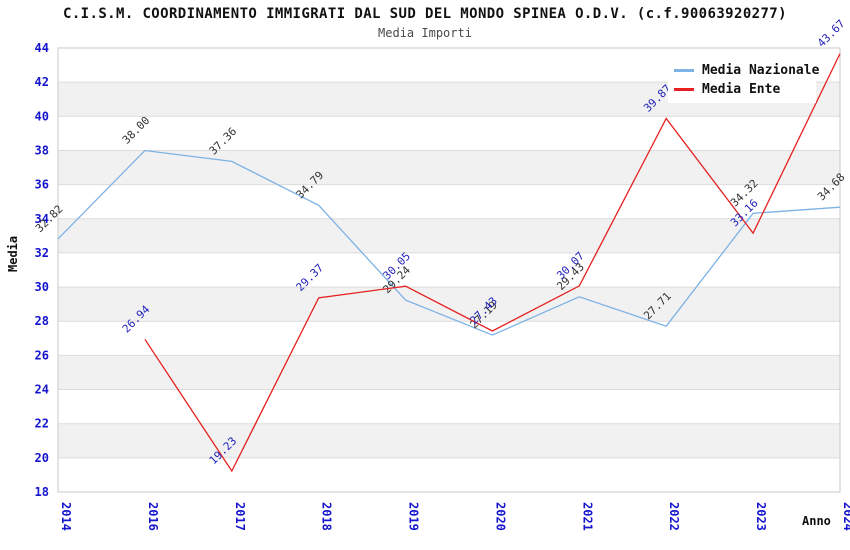 The height and width of the screenshot is (550, 850). I want to click on y-tick-label: 28, so click(42, 321).